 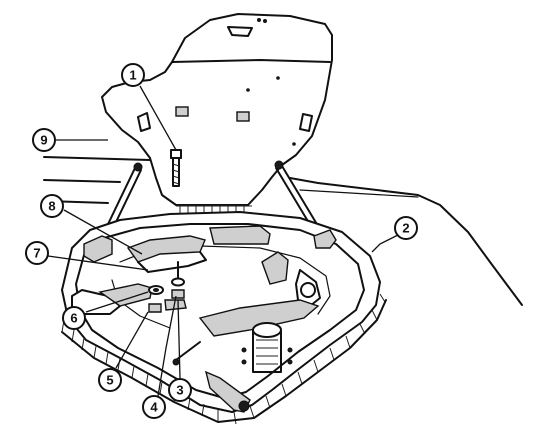 I want to click on callout-3: 3, so click(x=180, y=390).